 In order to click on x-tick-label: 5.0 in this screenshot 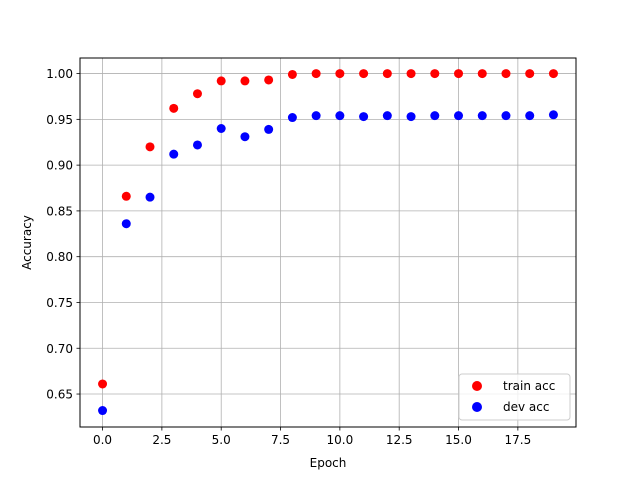, I will do `click(221, 440)`.